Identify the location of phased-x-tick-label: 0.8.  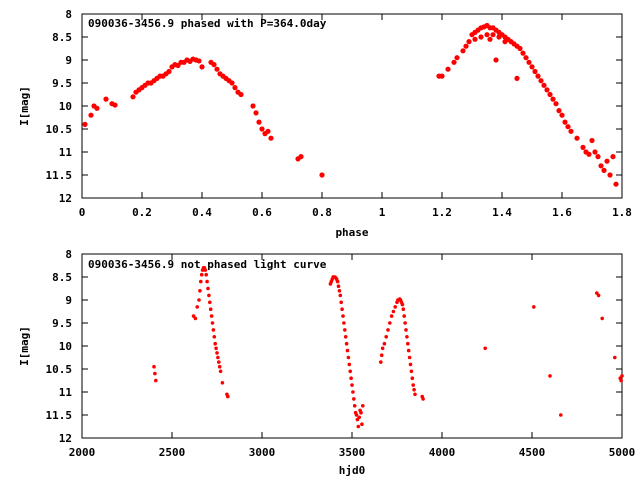
(322, 212).